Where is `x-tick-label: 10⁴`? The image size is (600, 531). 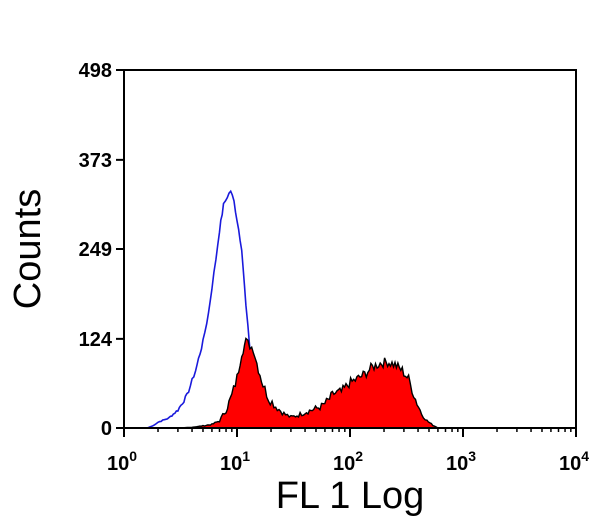
x-tick-label: 10⁴ is located at coordinates (574, 461).